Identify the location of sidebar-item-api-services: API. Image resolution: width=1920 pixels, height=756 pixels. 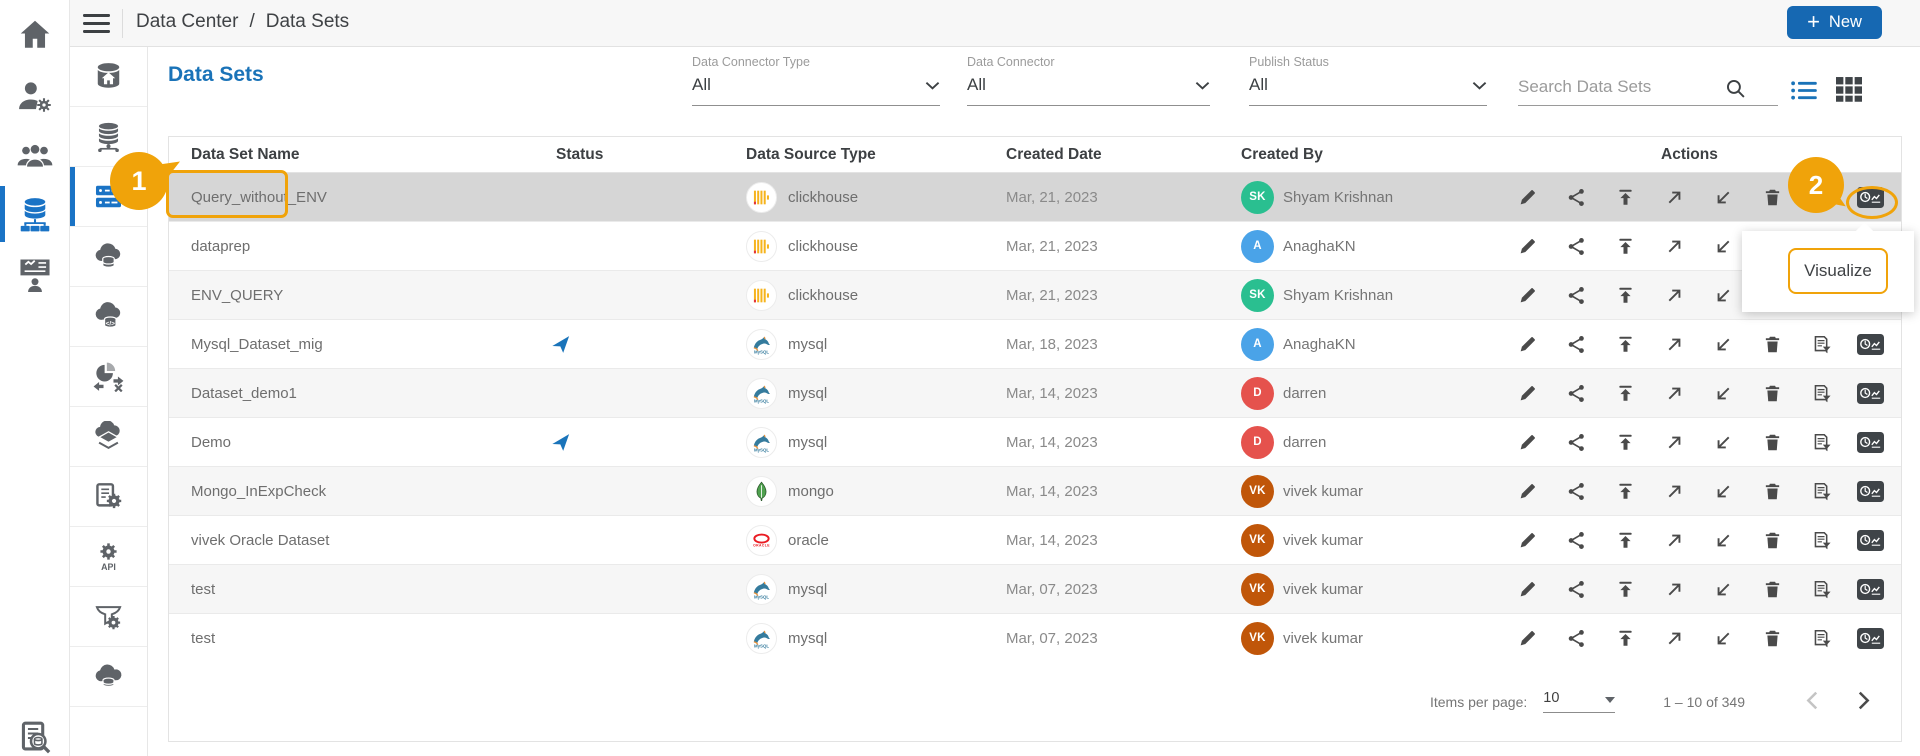
(108, 557).